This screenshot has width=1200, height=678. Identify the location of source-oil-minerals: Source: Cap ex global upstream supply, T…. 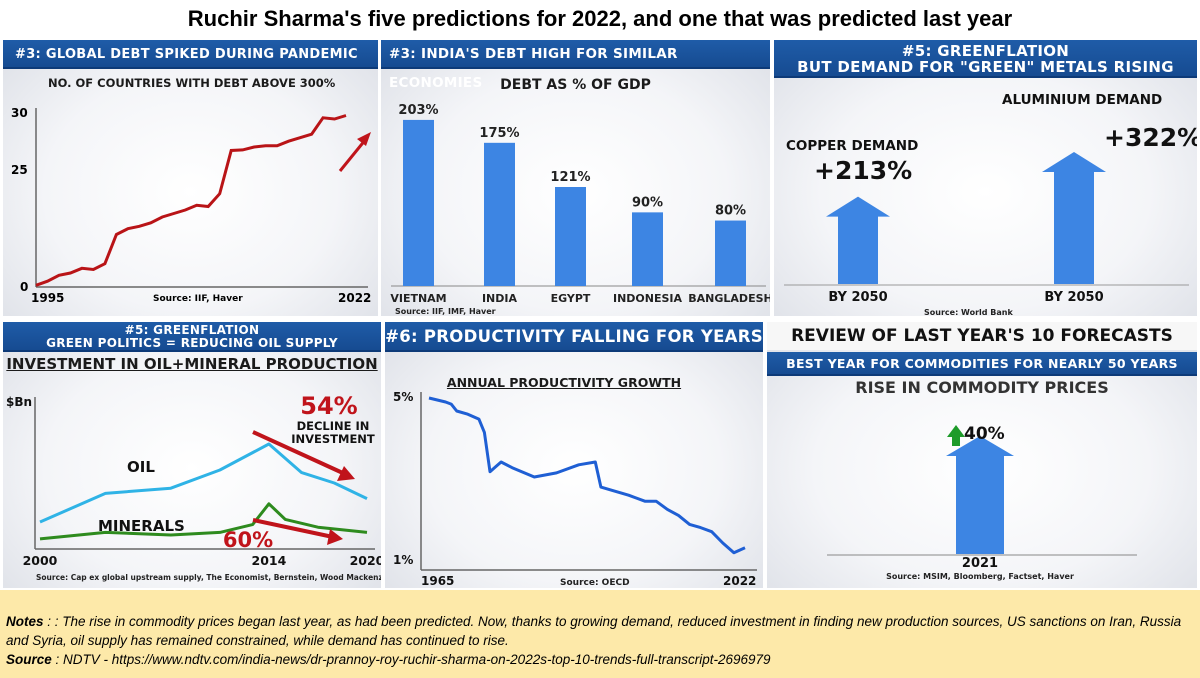
(208, 577).